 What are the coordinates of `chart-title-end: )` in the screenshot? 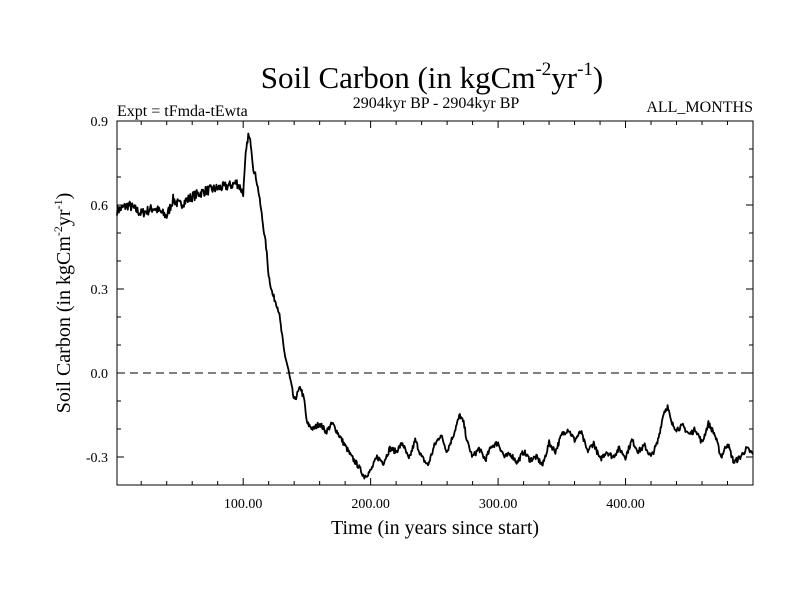 It's located at (598, 77).